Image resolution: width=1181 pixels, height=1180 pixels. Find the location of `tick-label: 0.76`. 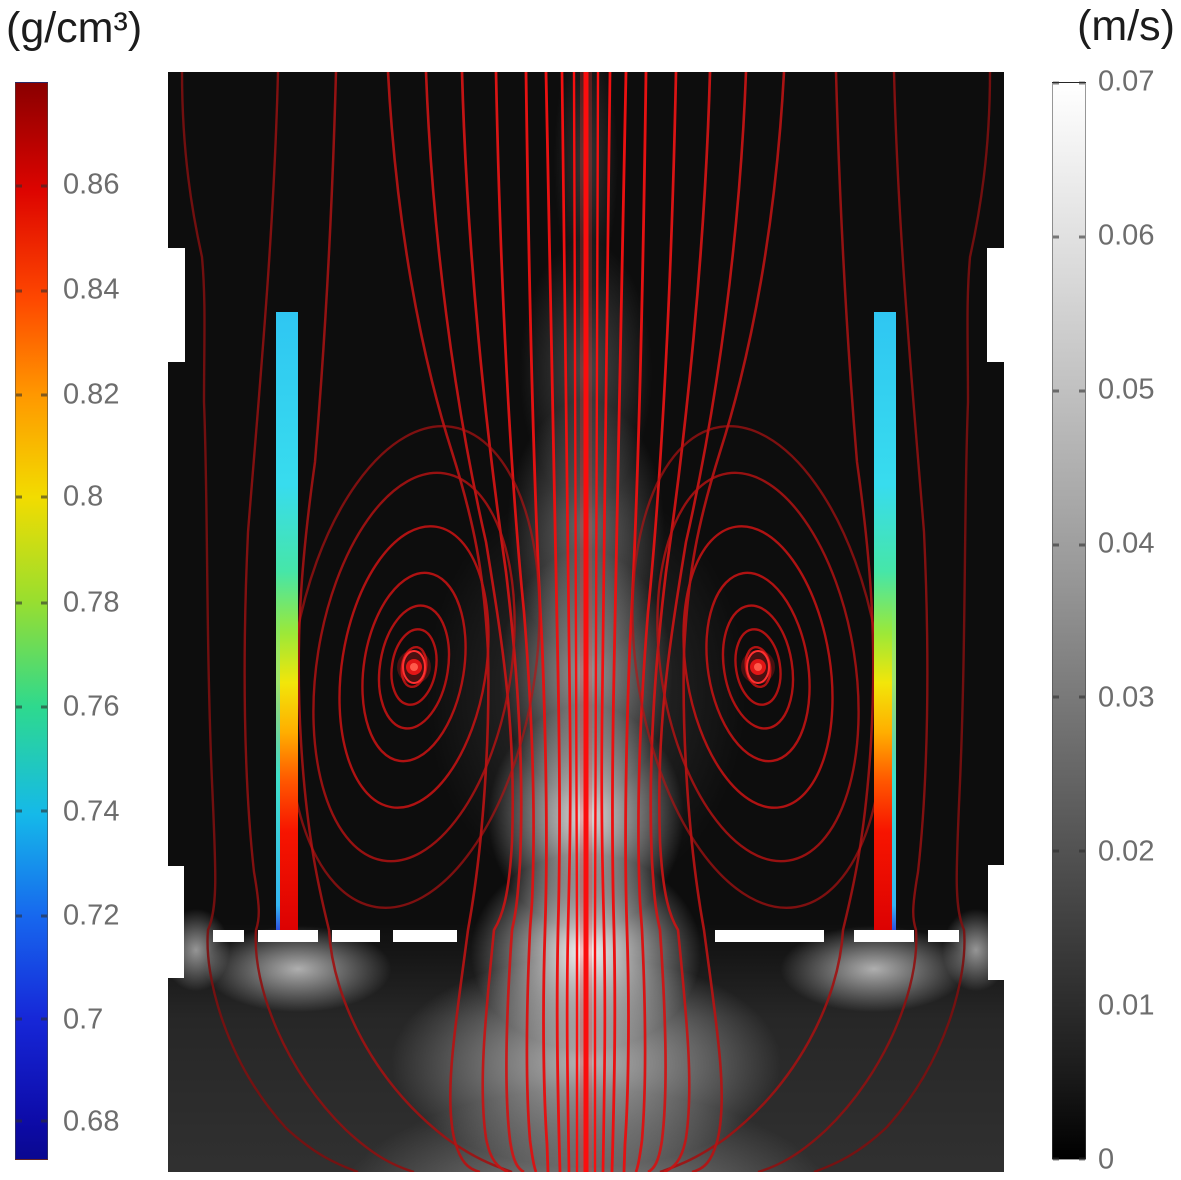

tick-label: 0.76 is located at coordinates (91, 706).